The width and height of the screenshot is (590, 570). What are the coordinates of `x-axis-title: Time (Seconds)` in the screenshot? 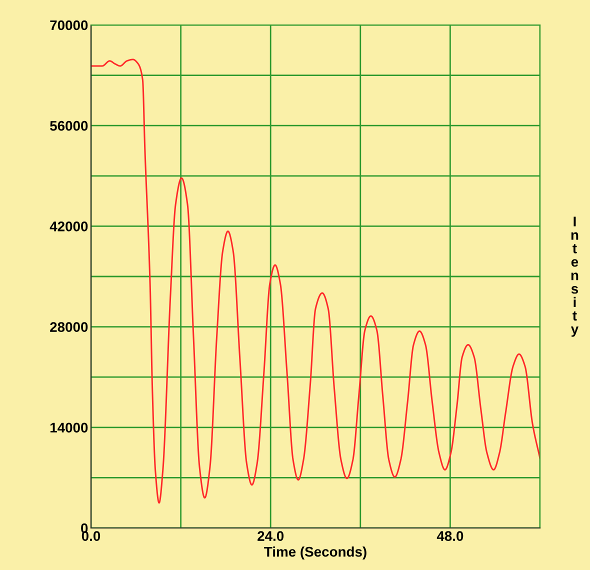 It's located at (315, 553).